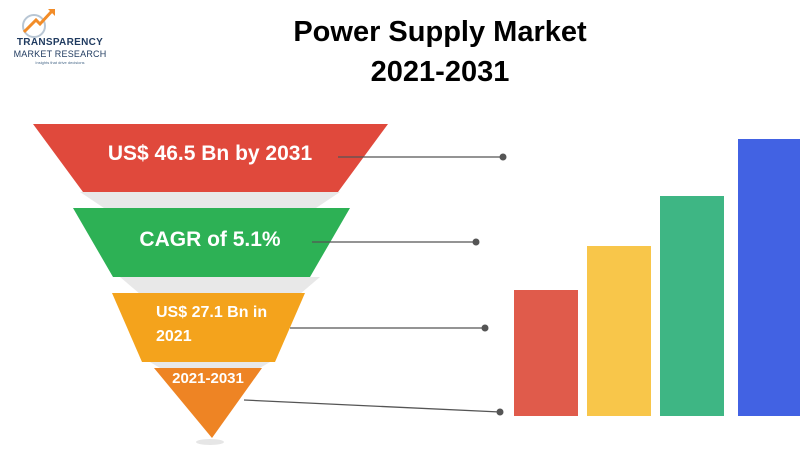  What do you see at coordinates (440, 32) in the screenshot?
I see `title-line1: Power Supply Market` at bounding box center [440, 32].